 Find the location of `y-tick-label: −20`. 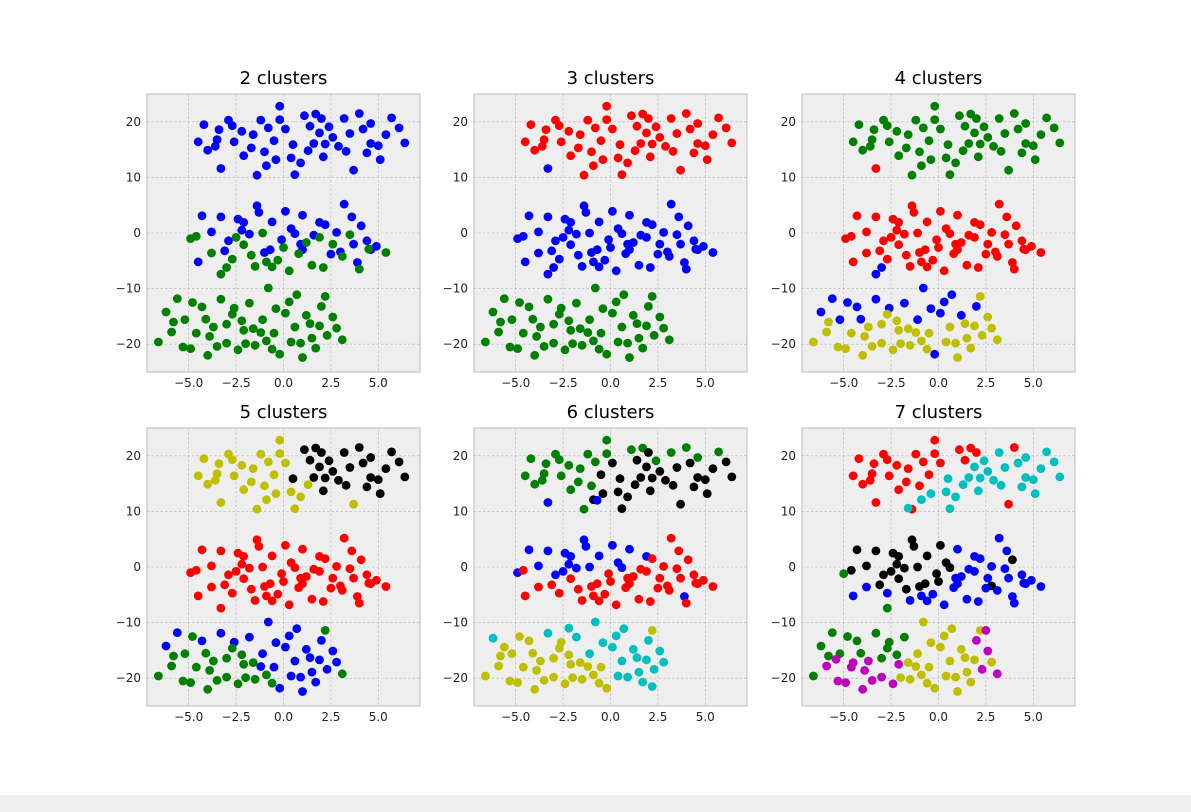

y-tick-label: −20 is located at coordinates (128, 678).